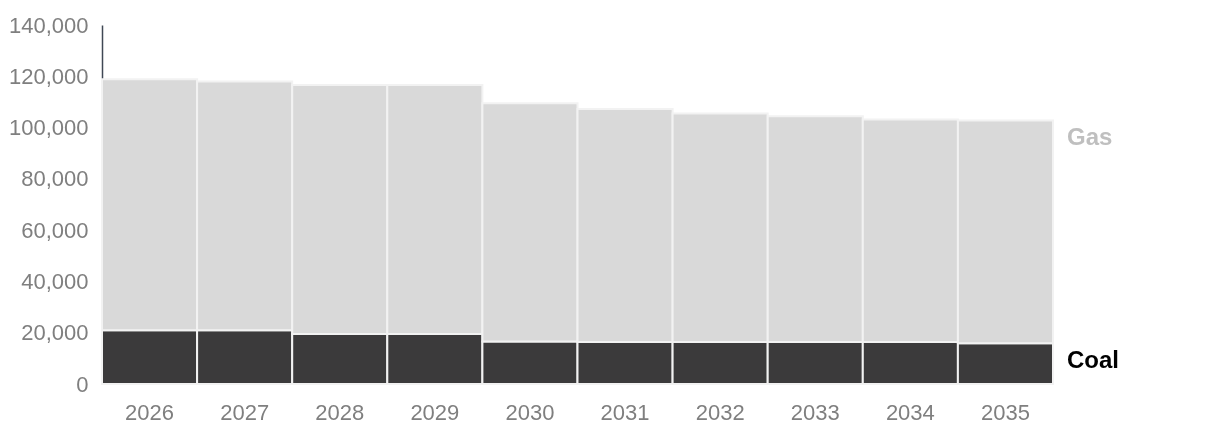 The height and width of the screenshot is (435, 1215). What do you see at coordinates (48, 128) in the screenshot?
I see `y-tick-label: 100,000` at bounding box center [48, 128].